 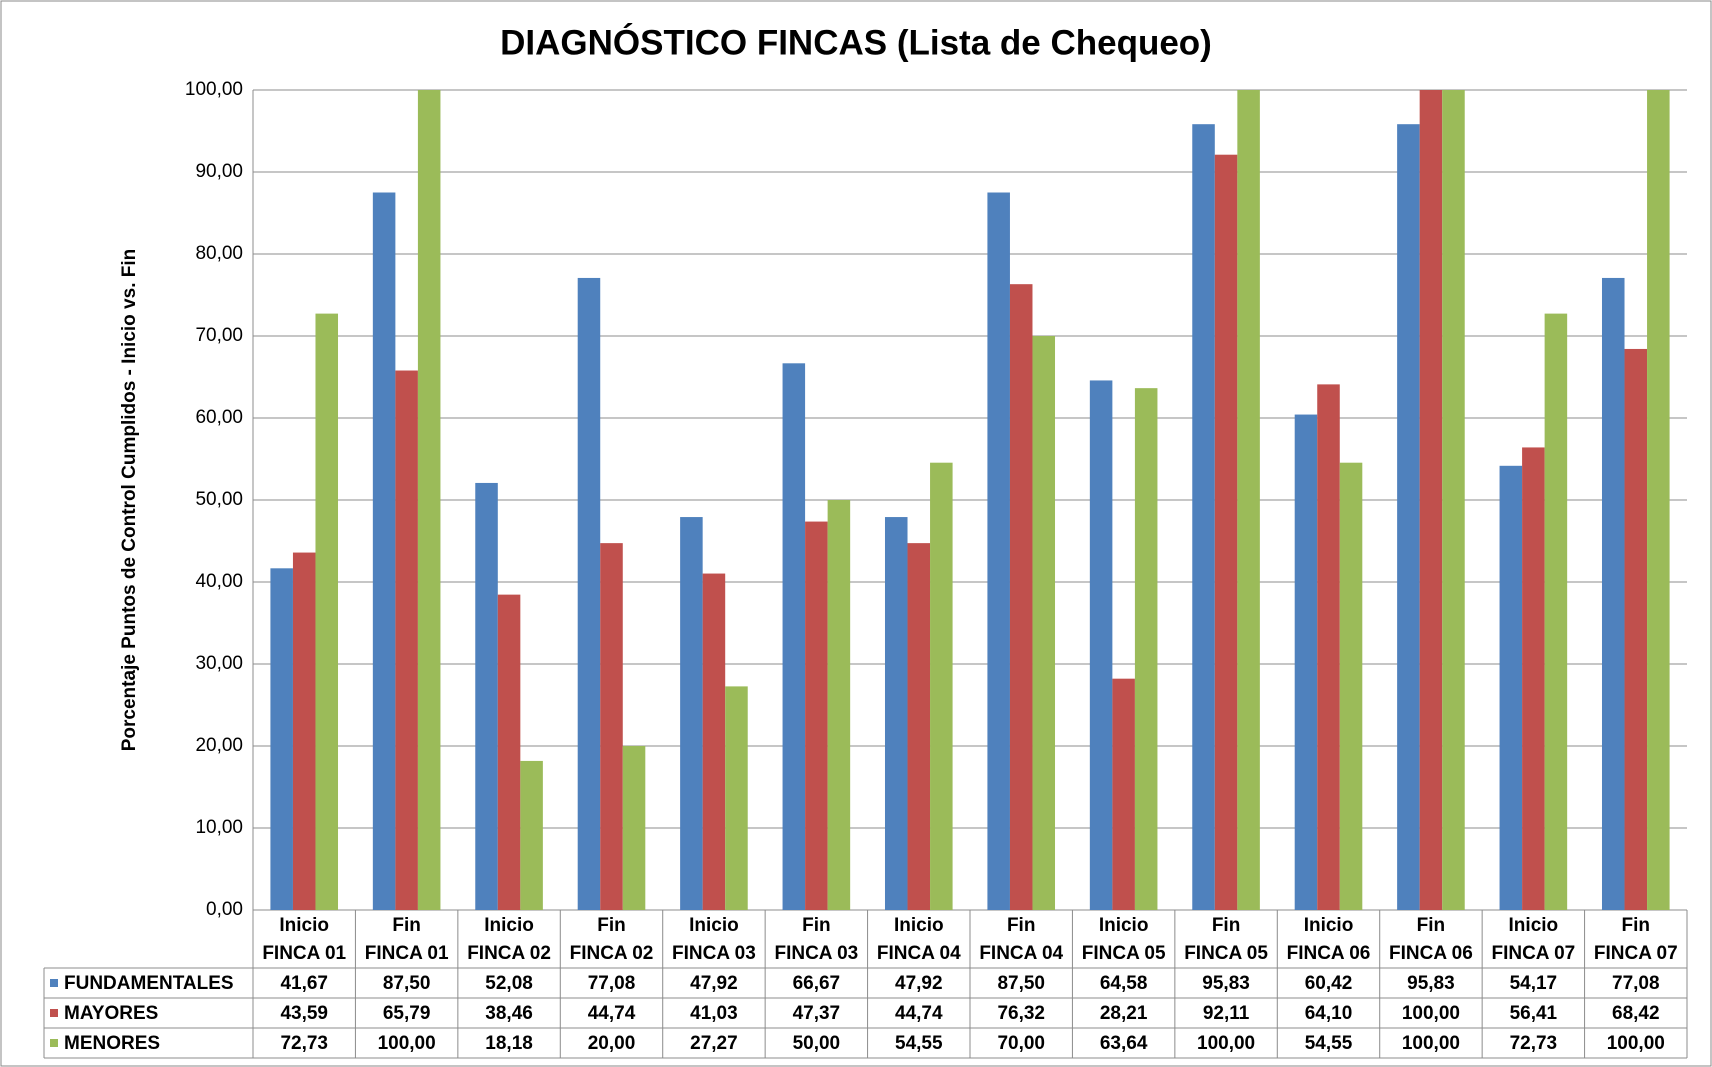 What do you see at coordinates (219, 253) in the screenshot?
I see `y-tick-label: 80,00` at bounding box center [219, 253].